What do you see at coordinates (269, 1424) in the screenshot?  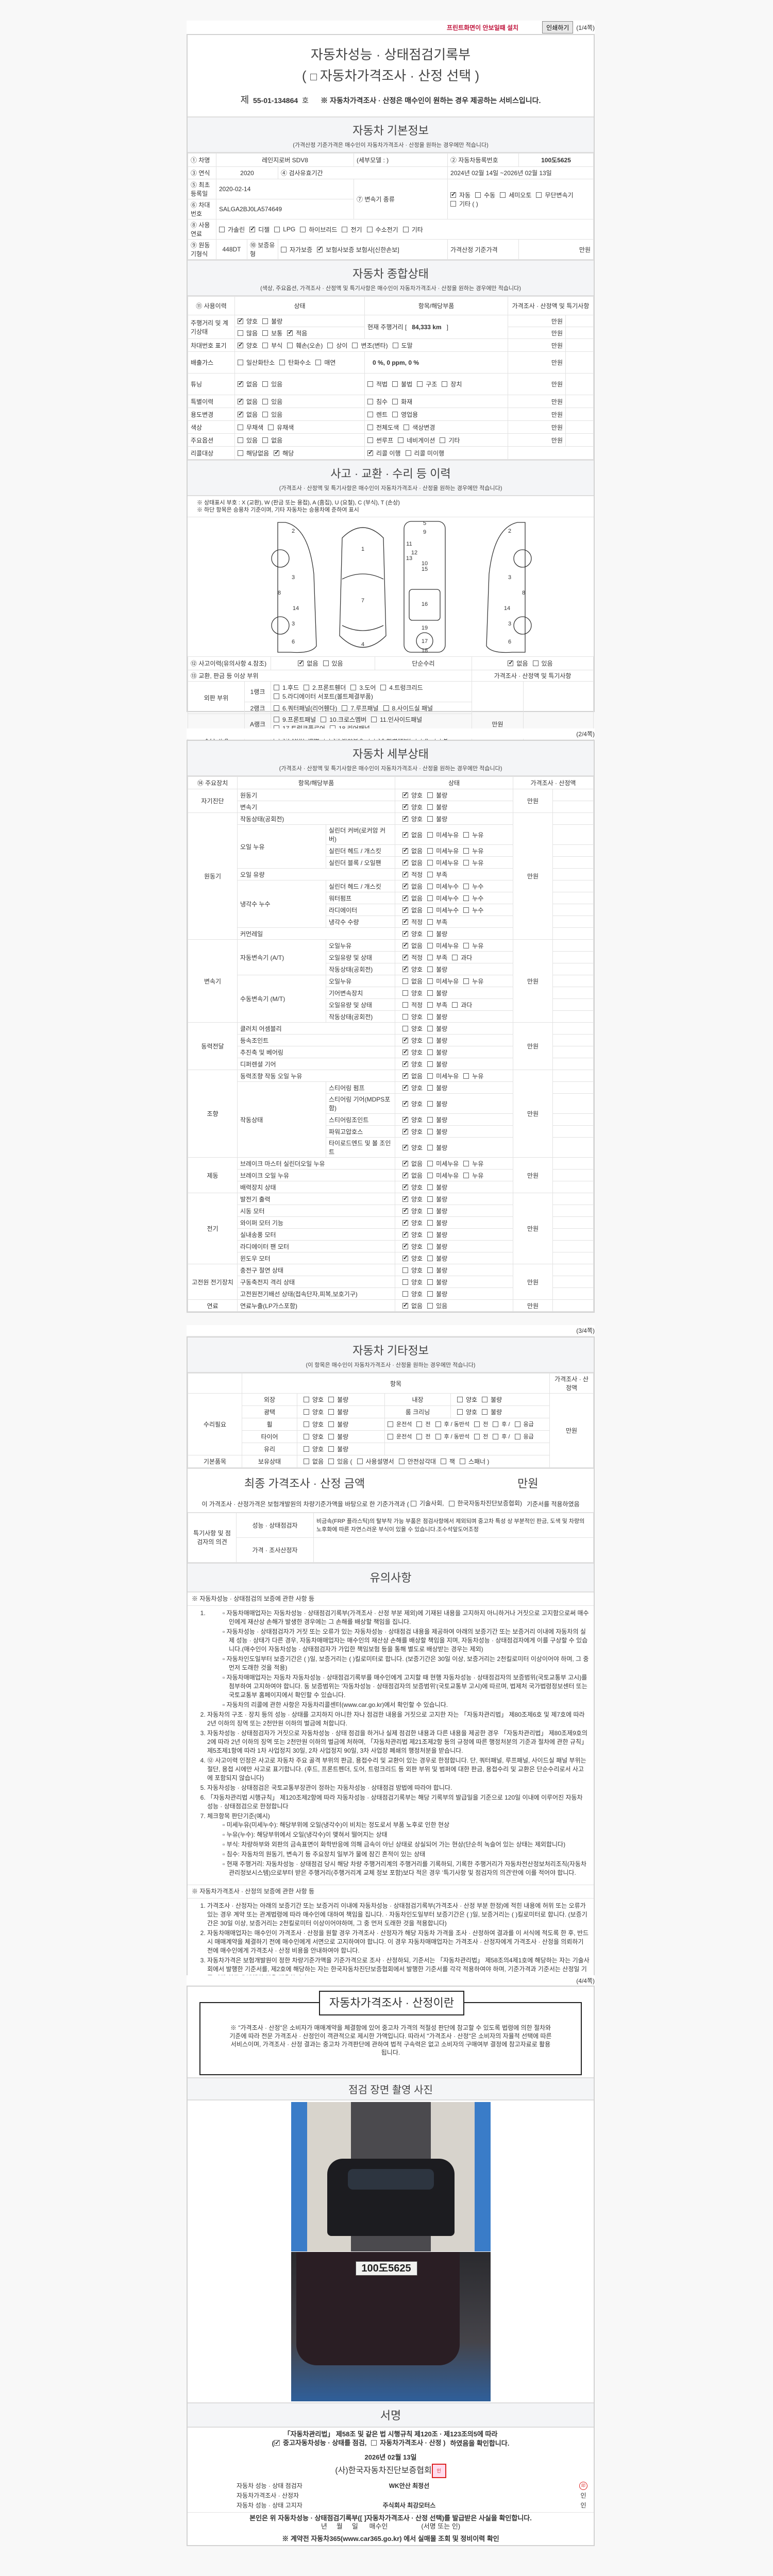 I see `item-label: 휠` at bounding box center [269, 1424].